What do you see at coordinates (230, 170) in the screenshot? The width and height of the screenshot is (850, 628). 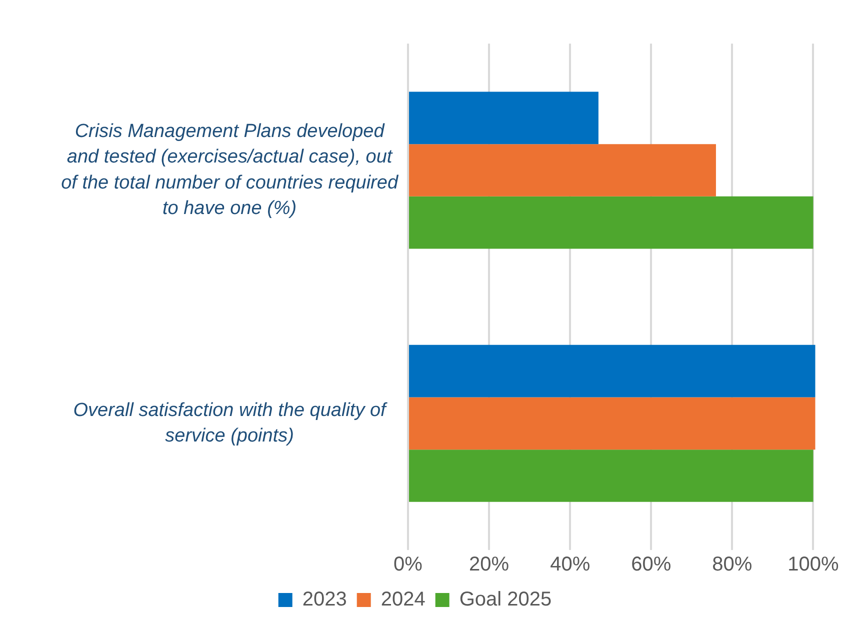 I see `y-tick-label: Crisis Management Plans developed and tested (exercises/actual case), out of the total number of countries required to have one (%)` at bounding box center [230, 170].